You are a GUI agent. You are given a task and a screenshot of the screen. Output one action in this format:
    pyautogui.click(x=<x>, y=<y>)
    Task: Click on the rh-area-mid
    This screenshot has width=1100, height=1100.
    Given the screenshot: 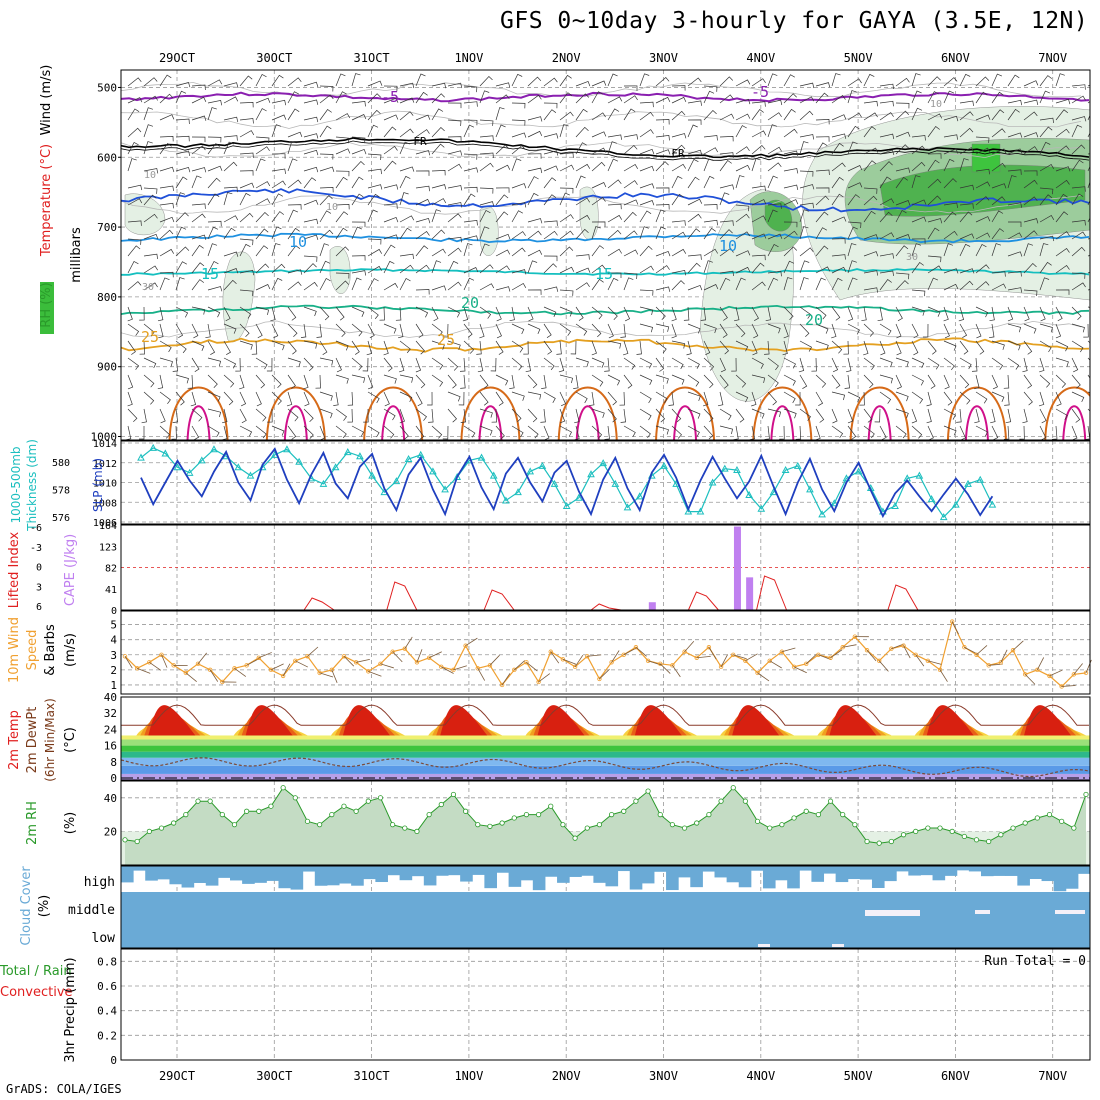 What is the action you would take?
    pyautogui.click(x=605, y=826)
    